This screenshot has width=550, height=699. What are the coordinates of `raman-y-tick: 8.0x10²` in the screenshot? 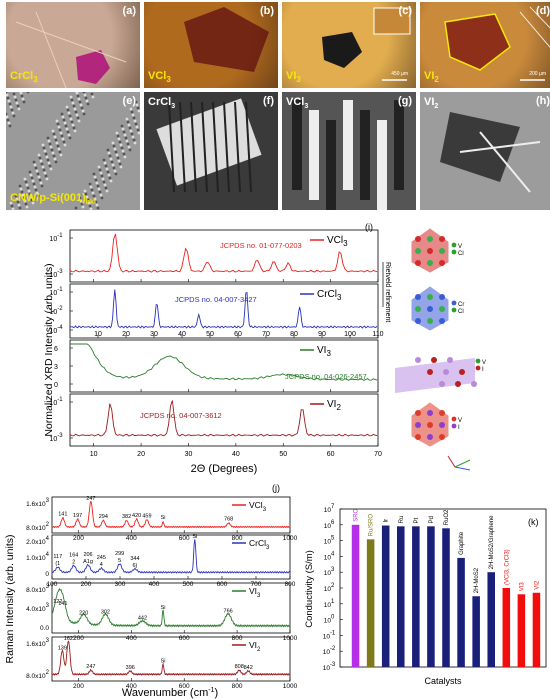 It's located at (38, 527).